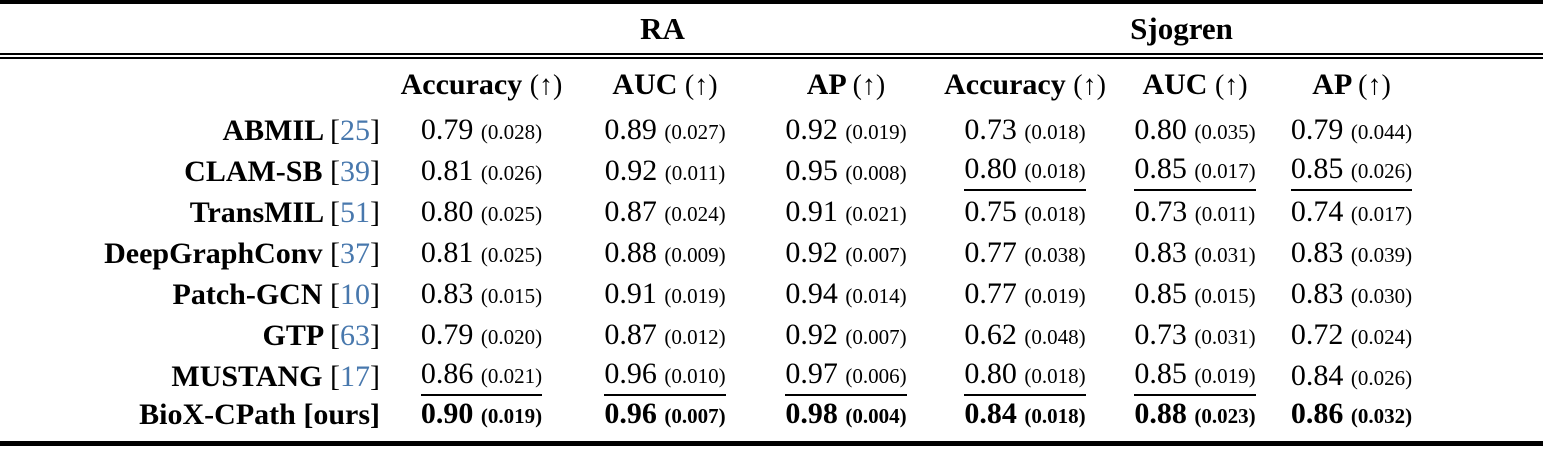 Image resolution: width=1543 pixels, height=453 pixels. I want to click on metric-value: 0.88 (0.023), so click(1194, 415).